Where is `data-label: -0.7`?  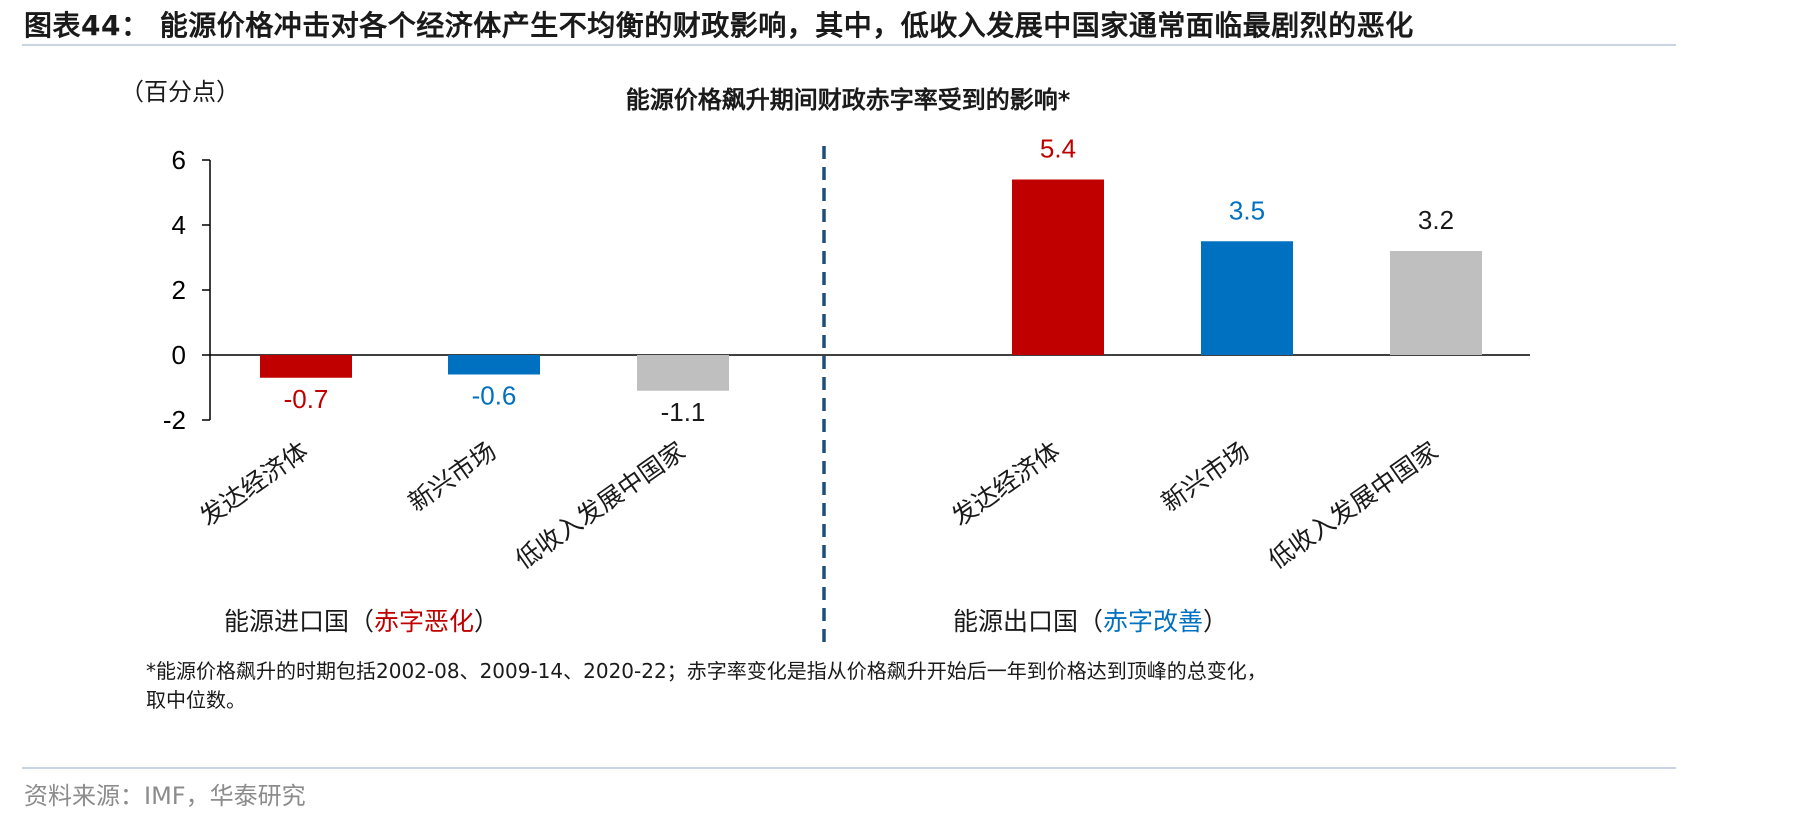
data-label: -0.7 is located at coordinates (306, 399).